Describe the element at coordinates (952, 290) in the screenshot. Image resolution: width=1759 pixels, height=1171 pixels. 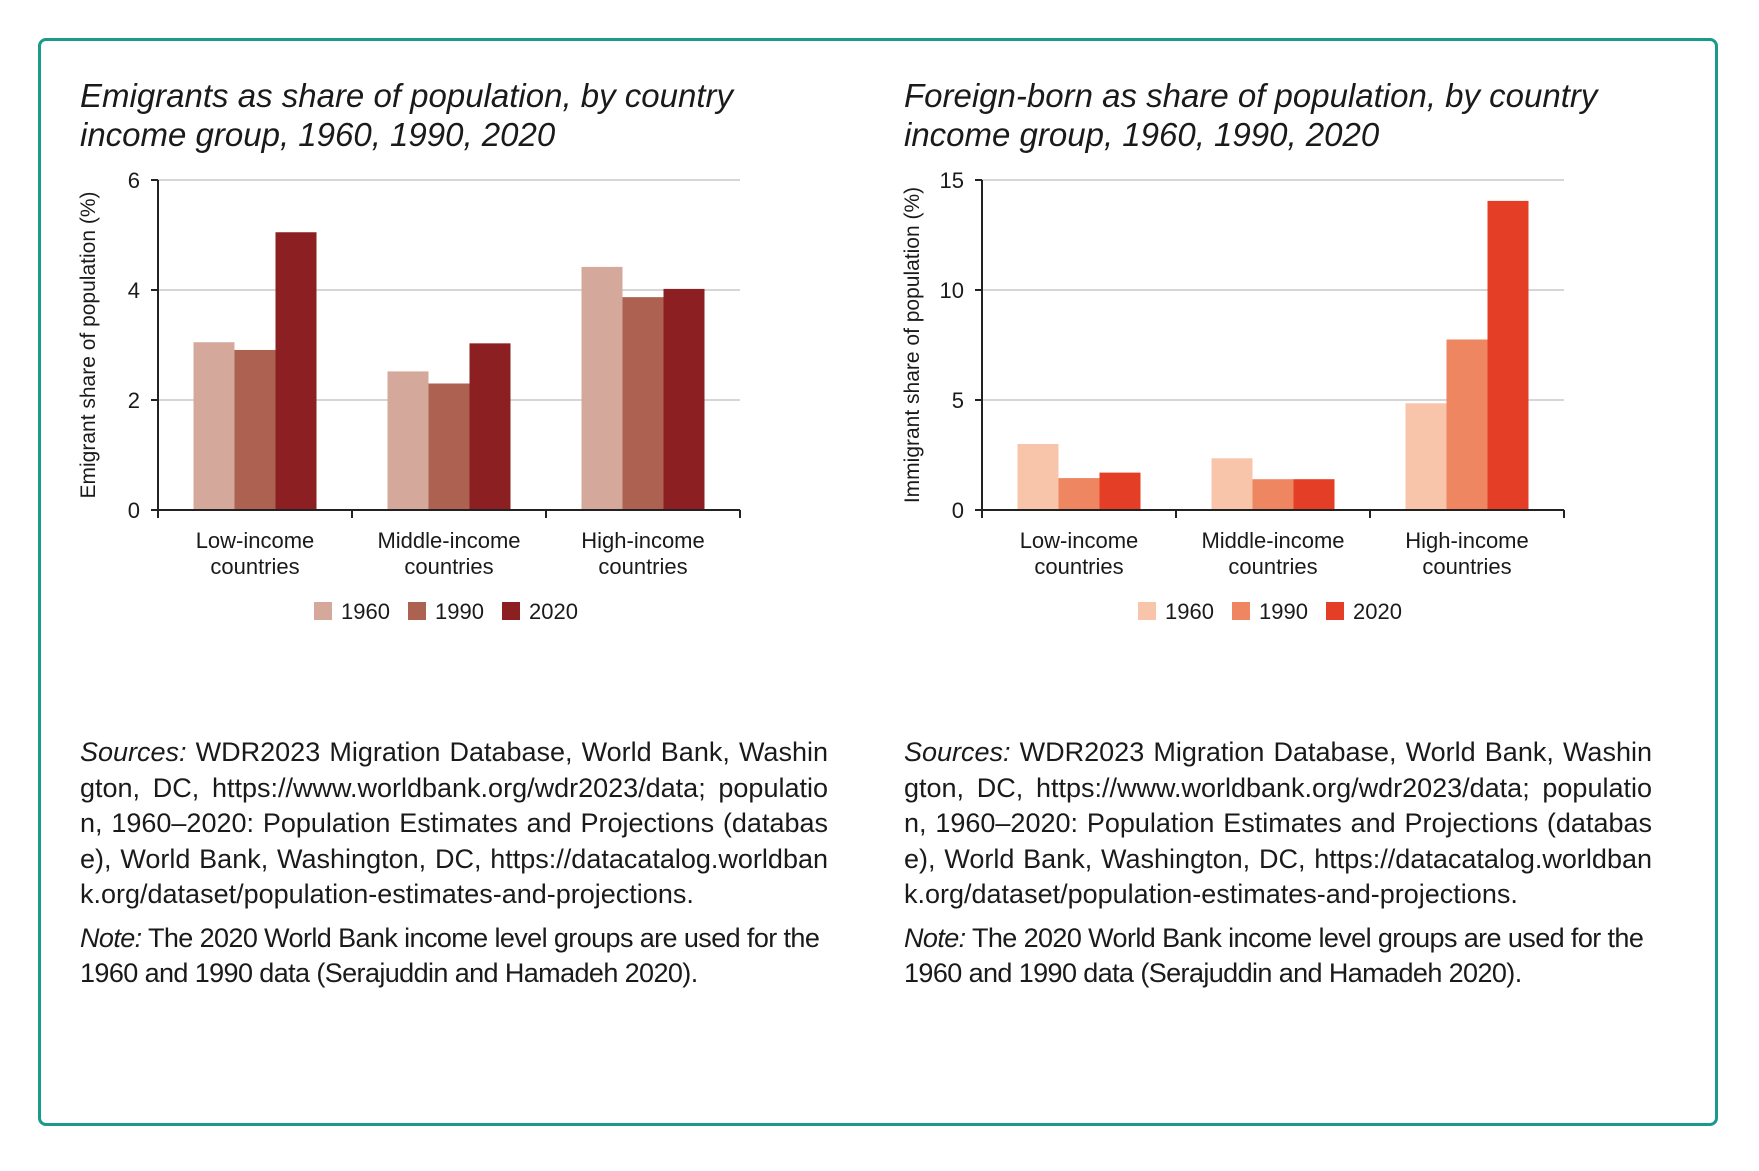
I see `y-tick-label: 10` at that location.